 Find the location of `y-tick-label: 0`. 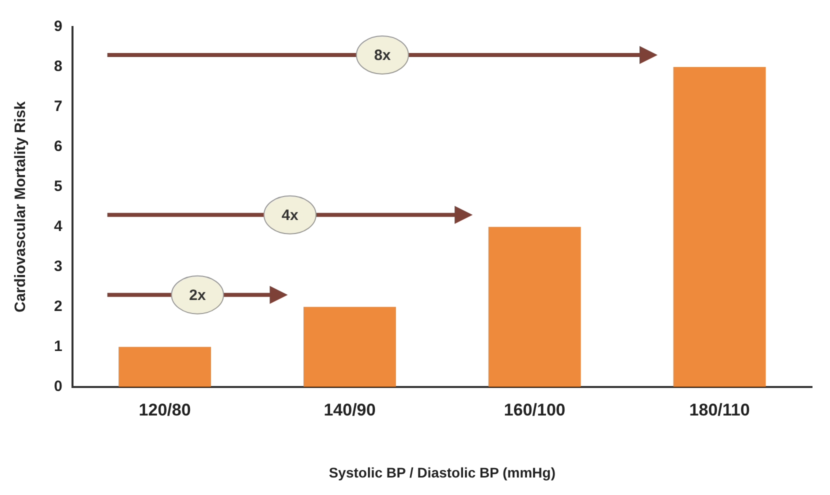

y-tick-label: 0 is located at coordinates (58, 386).